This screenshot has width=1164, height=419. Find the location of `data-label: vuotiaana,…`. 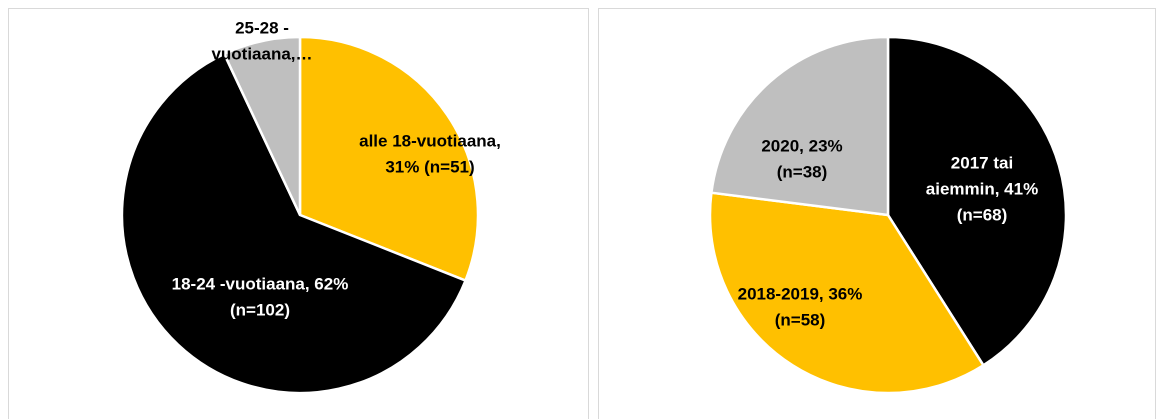

data-label: vuotiaana,… is located at coordinates (261, 53).